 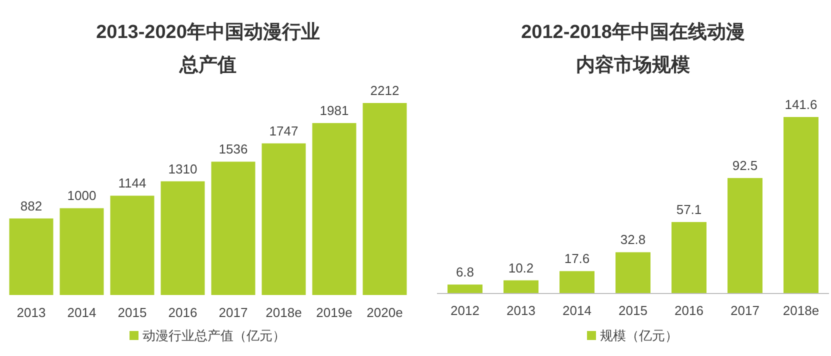 What do you see at coordinates (689, 210) in the screenshot?
I see `data-label: 57.1` at bounding box center [689, 210].